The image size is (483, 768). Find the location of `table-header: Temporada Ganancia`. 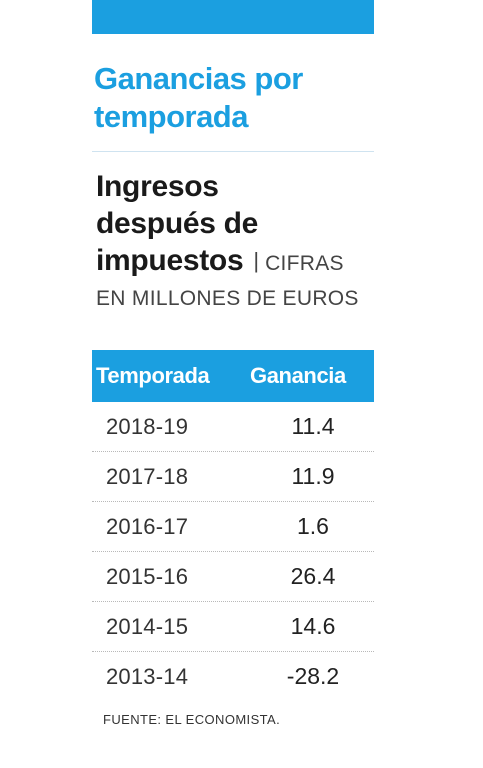

table-header: Temporada Ganancia is located at coordinates (233, 376).